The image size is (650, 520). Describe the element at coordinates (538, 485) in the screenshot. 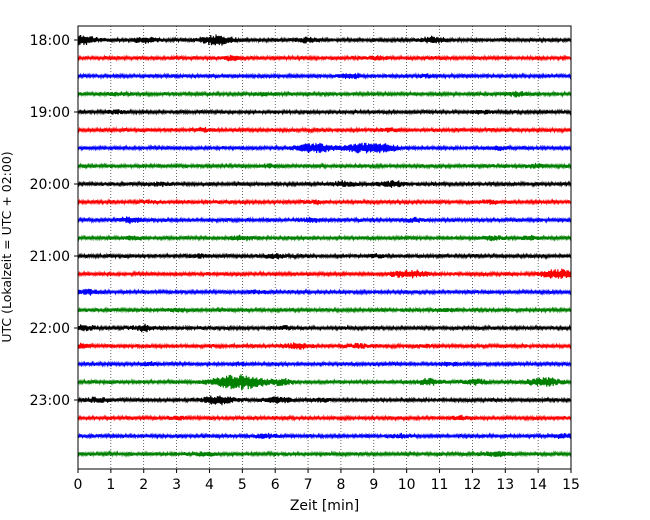

I see `x-tick-label-14: 14` at that location.